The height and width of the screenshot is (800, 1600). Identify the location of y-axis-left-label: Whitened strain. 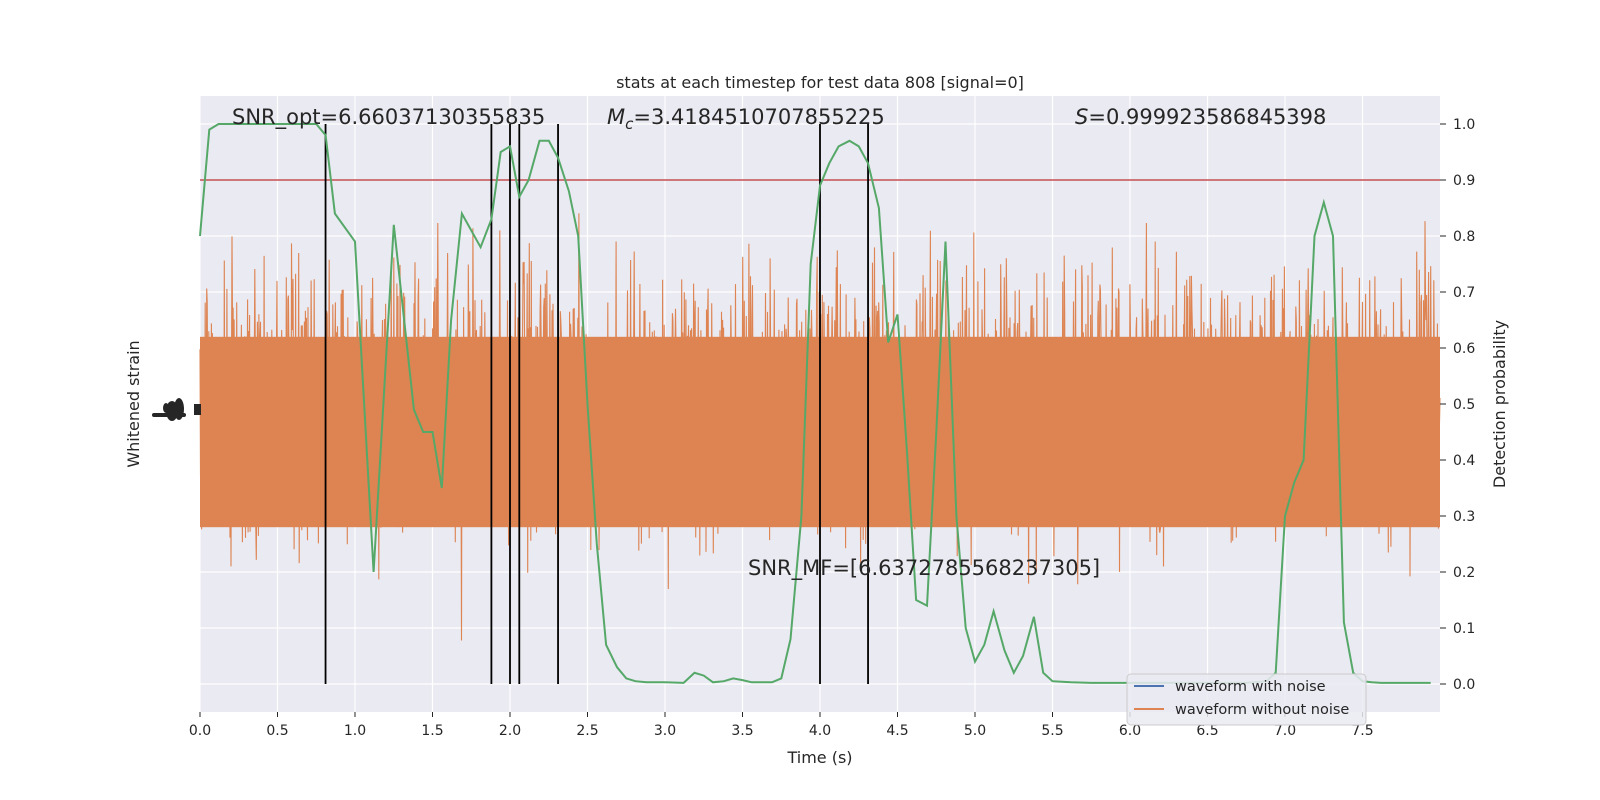
(133, 403).